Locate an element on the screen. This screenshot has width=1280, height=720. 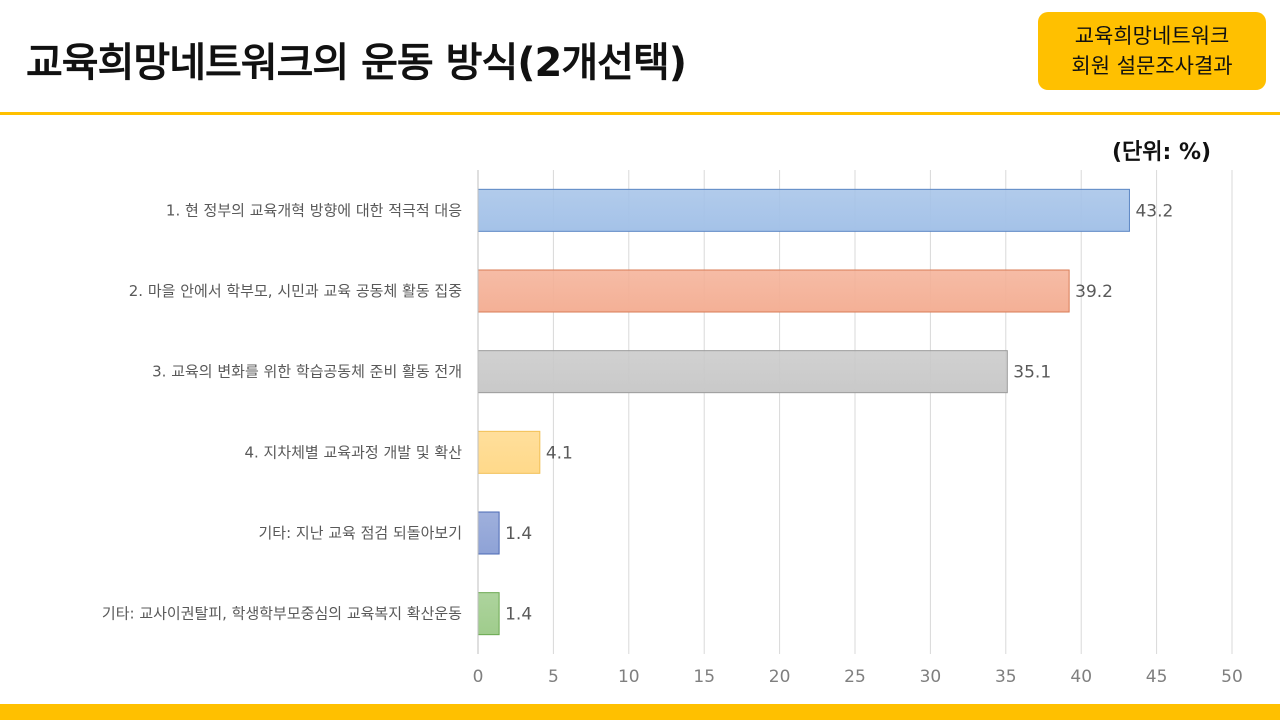
x-tick-label: 40 is located at coordinates (1081, 677).